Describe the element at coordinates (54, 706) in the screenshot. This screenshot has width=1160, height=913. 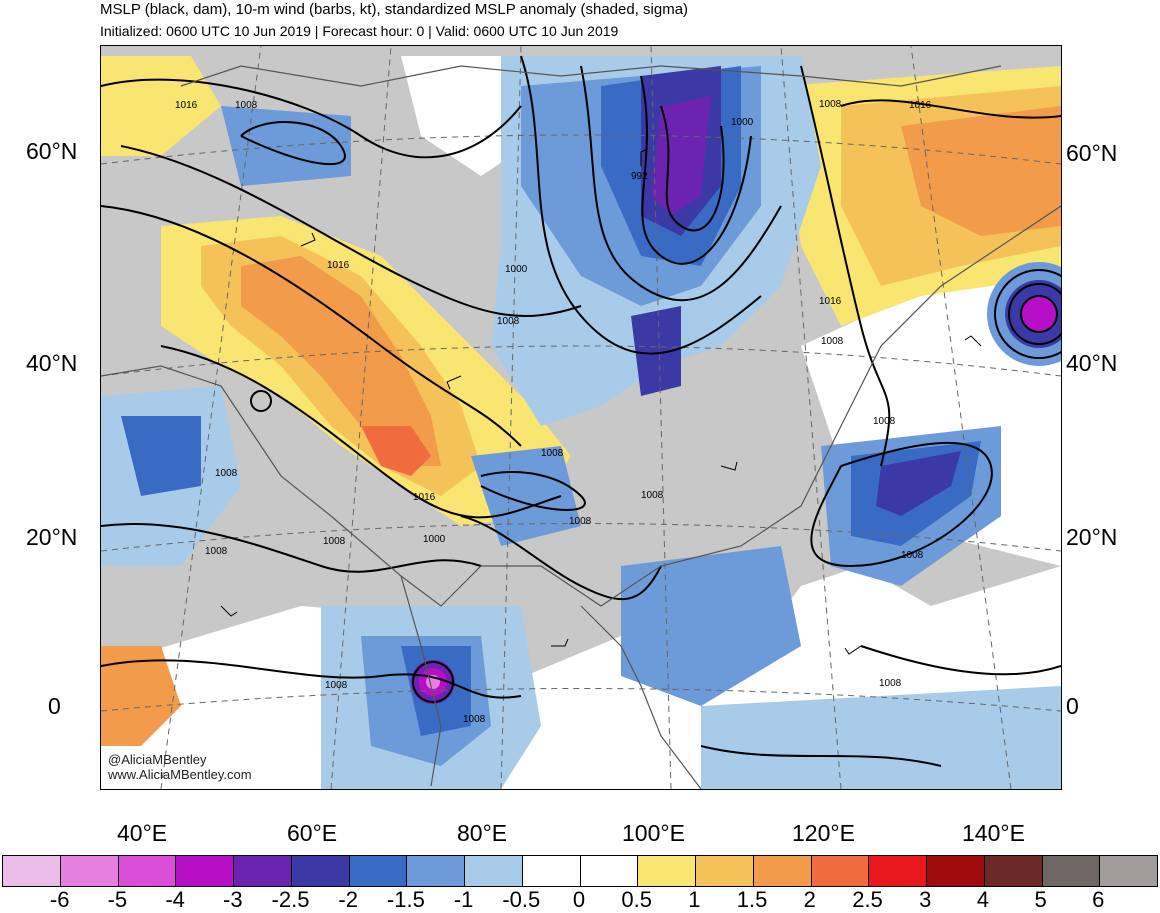
I see `lat-label-0-left: 0` at that location.